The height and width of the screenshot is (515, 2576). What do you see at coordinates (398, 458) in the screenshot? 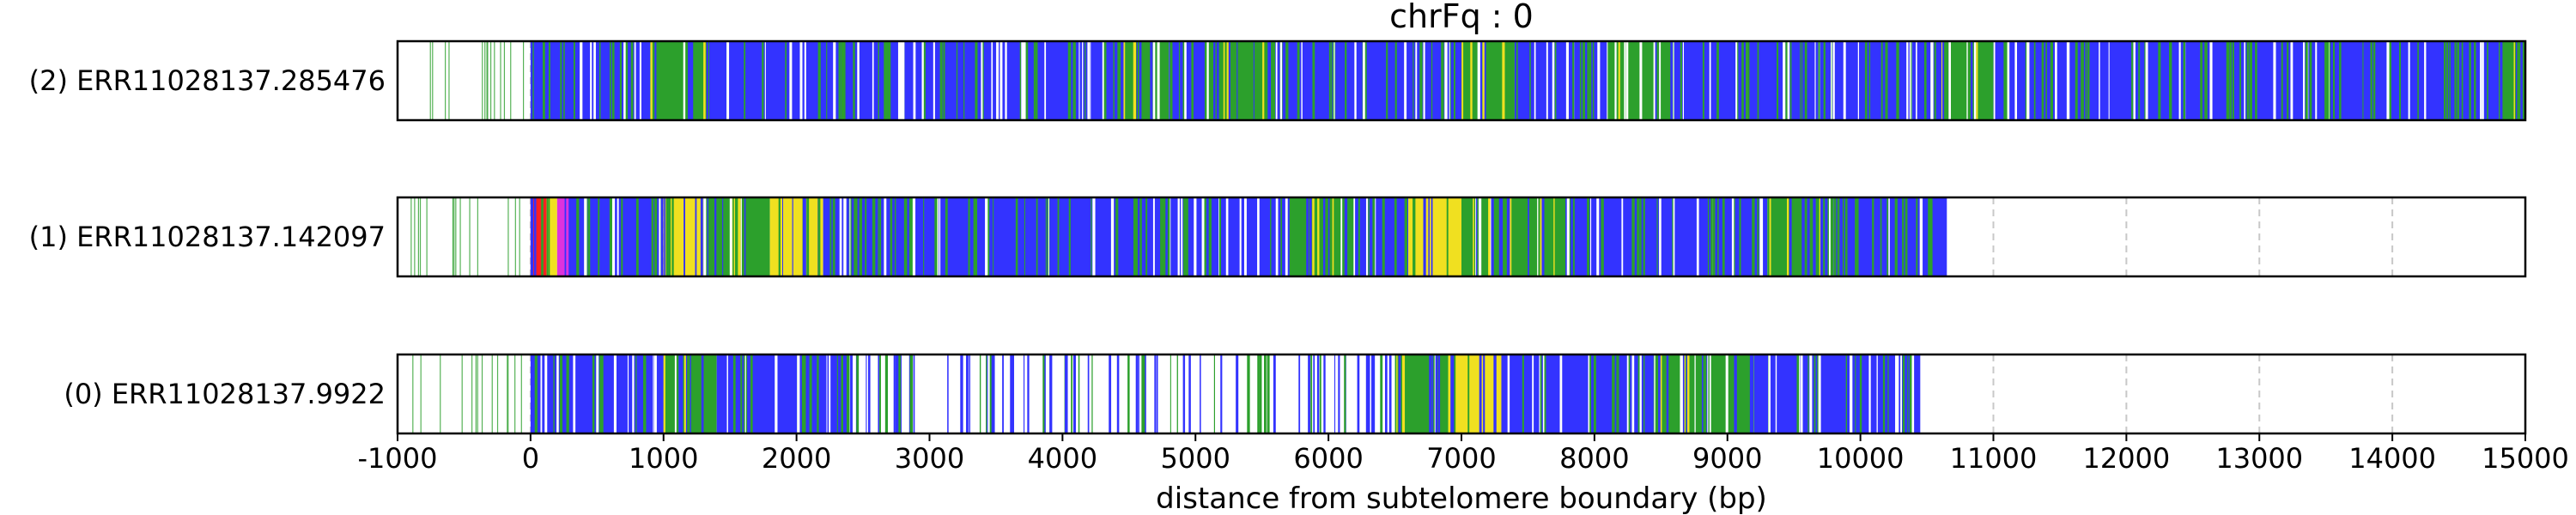
I see `x-tick-label: -1000` at bounding box center [398, 458].